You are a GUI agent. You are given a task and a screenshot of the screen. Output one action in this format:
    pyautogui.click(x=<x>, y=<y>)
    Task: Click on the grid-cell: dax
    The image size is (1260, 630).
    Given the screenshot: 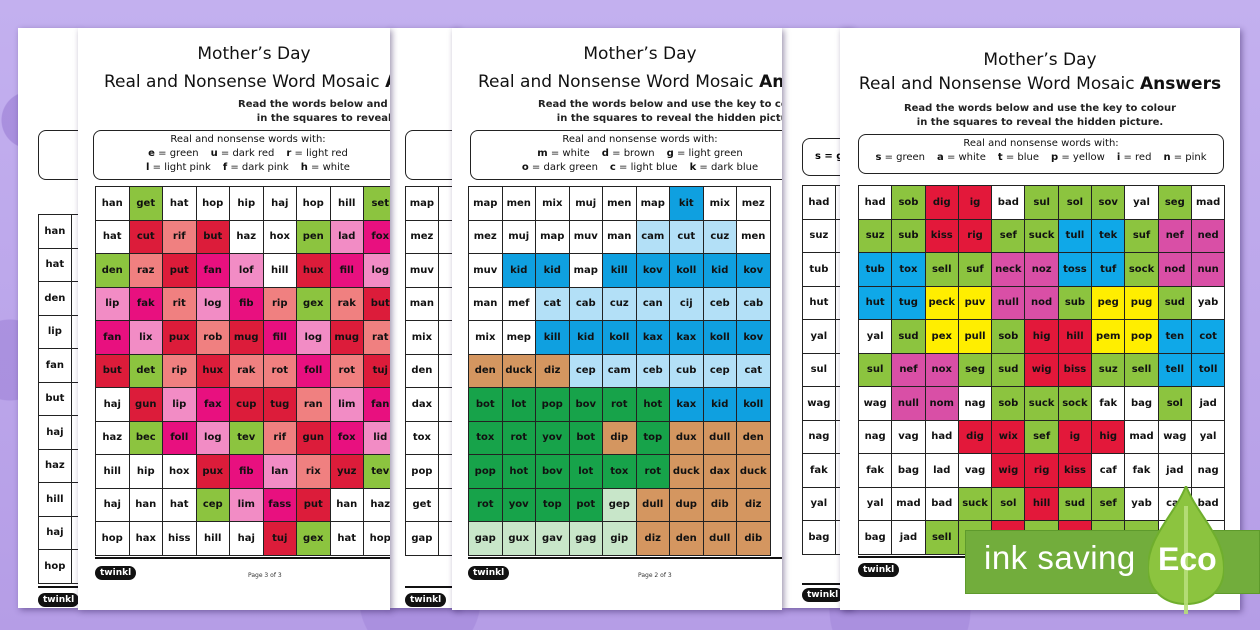 What is the action you would take?
    pyautogui.click(x=719, y=471)
    